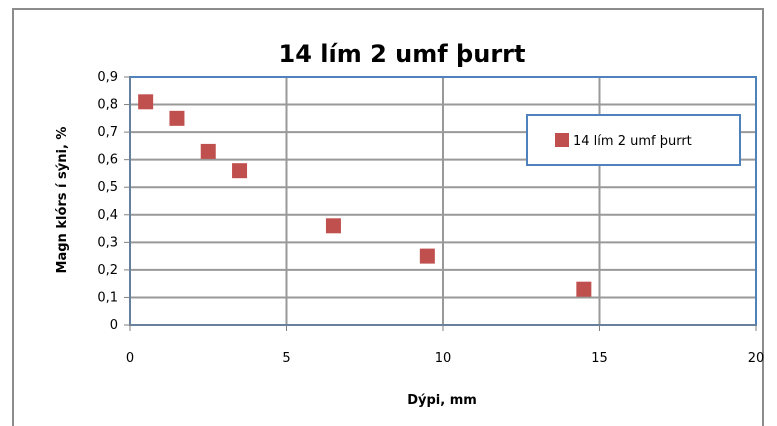 The height and width of the screenshot is (426, 777). I want to click on y-tick-label: 0, so click(114, 325).